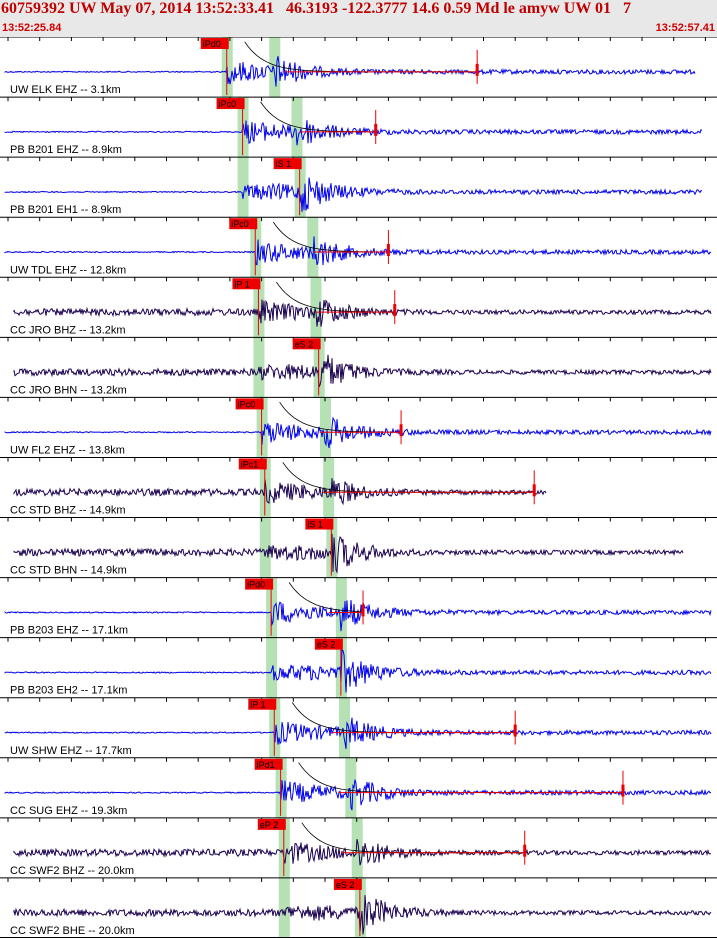  What do you see at coordinates (66, 150) in the screenshot?
I see `station-label: PB B201 EHZ -- 8.9km` at bounding box center [66, 150].